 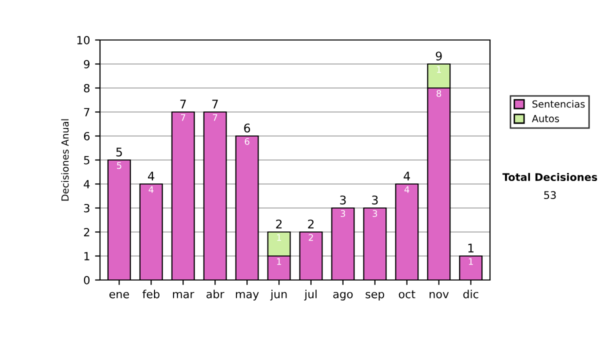 What do you see at coordinates (550, 177) in the screenshot?
I see `text: Total Decisiones` at bounding box center [550, 177].